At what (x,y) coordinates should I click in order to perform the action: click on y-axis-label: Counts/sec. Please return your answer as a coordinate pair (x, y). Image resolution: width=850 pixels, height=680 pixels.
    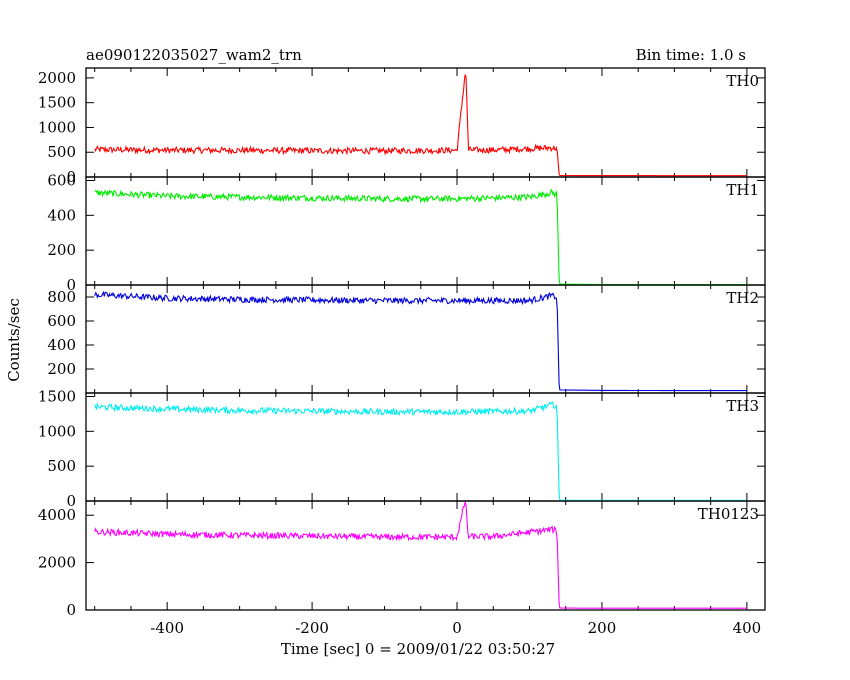
    Looking at the image, I should click on (14, 340).